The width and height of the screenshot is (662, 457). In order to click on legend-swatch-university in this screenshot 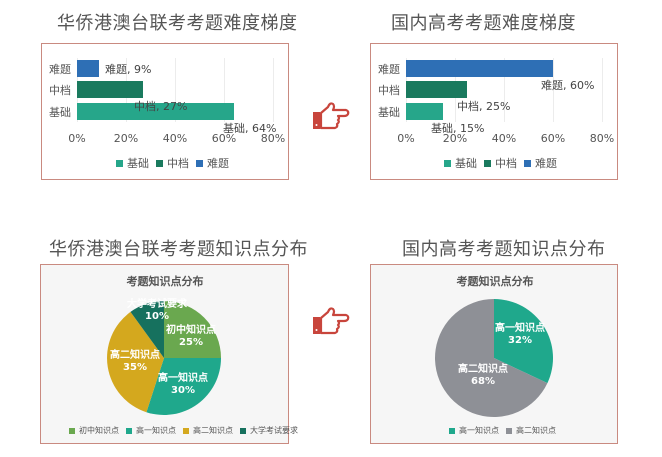, I will do `click(243, 430)`.